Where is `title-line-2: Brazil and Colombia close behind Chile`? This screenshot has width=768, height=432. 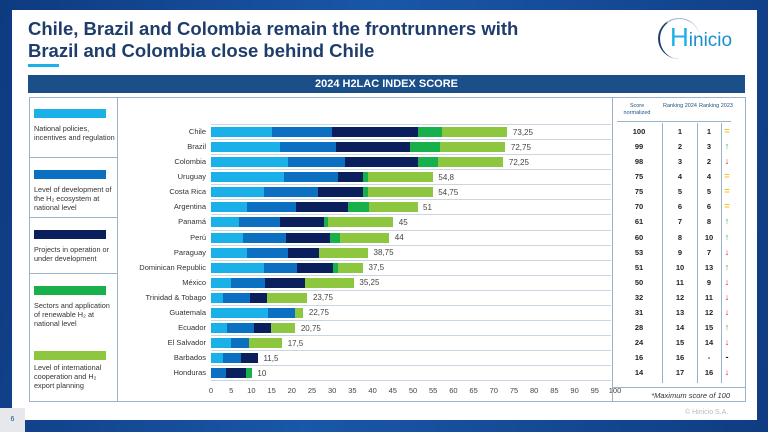 title-line-2: Brazil and Colombia close behind Chile is located at coordinates (201, 50).